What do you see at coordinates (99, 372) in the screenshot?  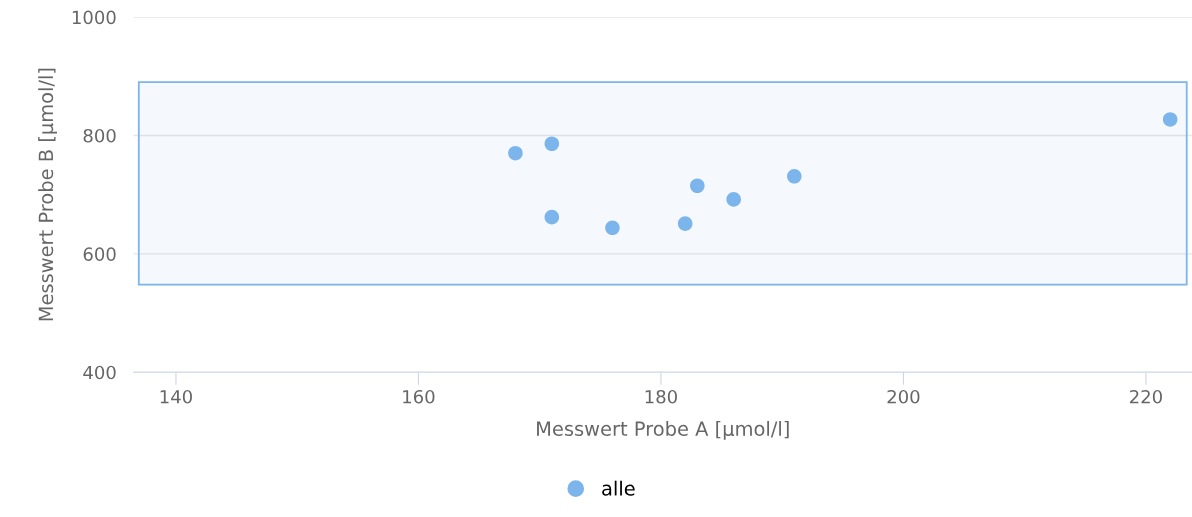 I see `y-tick-label: 400` at bounding box center [99, 372].